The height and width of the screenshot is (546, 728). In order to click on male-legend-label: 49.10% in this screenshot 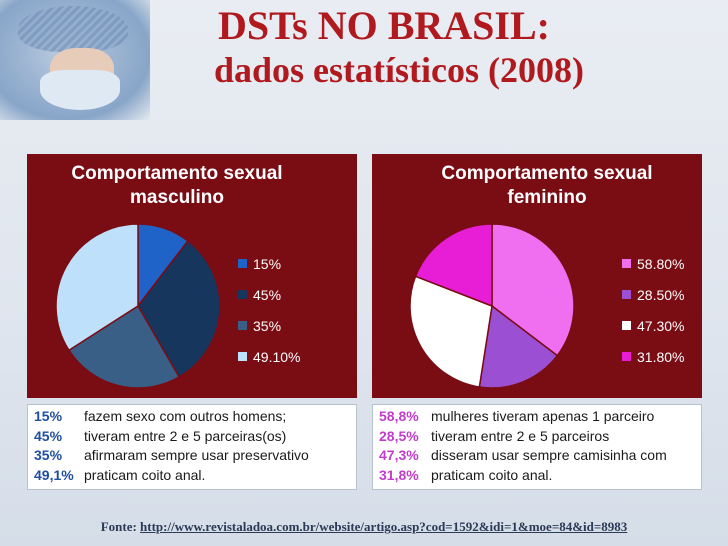, I will do `click(277, 357)`.